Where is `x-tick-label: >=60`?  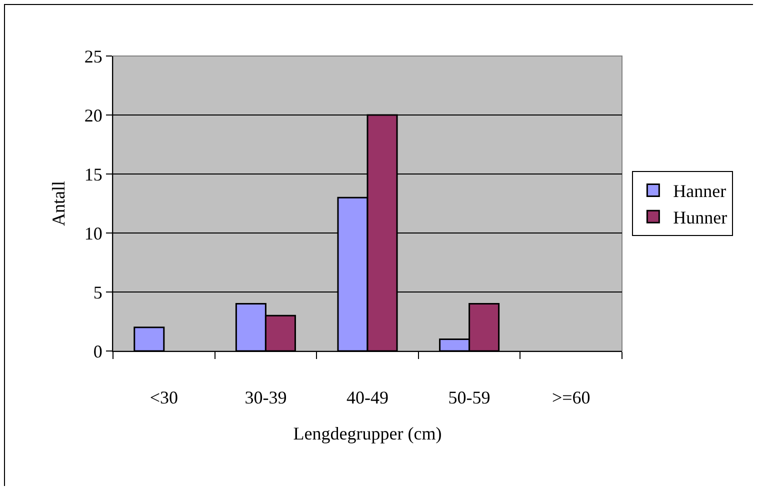
x-tick-label: >=60 is located at coordinates (571, 398).